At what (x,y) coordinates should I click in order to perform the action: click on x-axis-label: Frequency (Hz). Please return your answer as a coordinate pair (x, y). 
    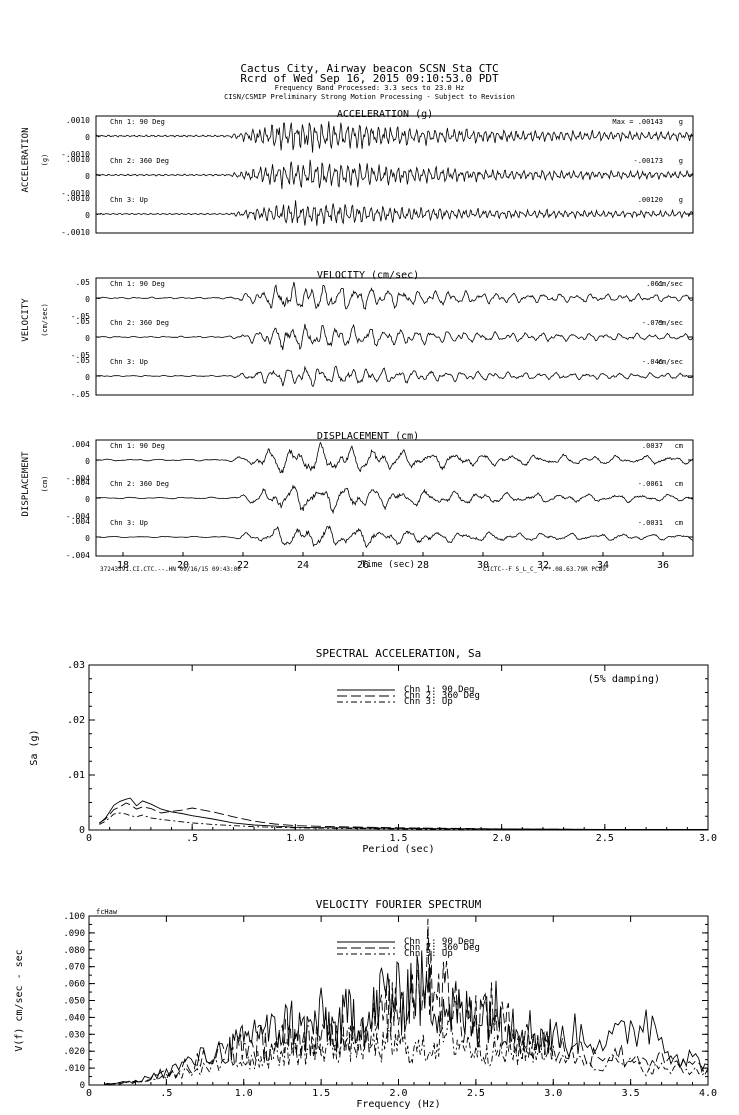
    Looking at the image, I should click on (398, 1104).